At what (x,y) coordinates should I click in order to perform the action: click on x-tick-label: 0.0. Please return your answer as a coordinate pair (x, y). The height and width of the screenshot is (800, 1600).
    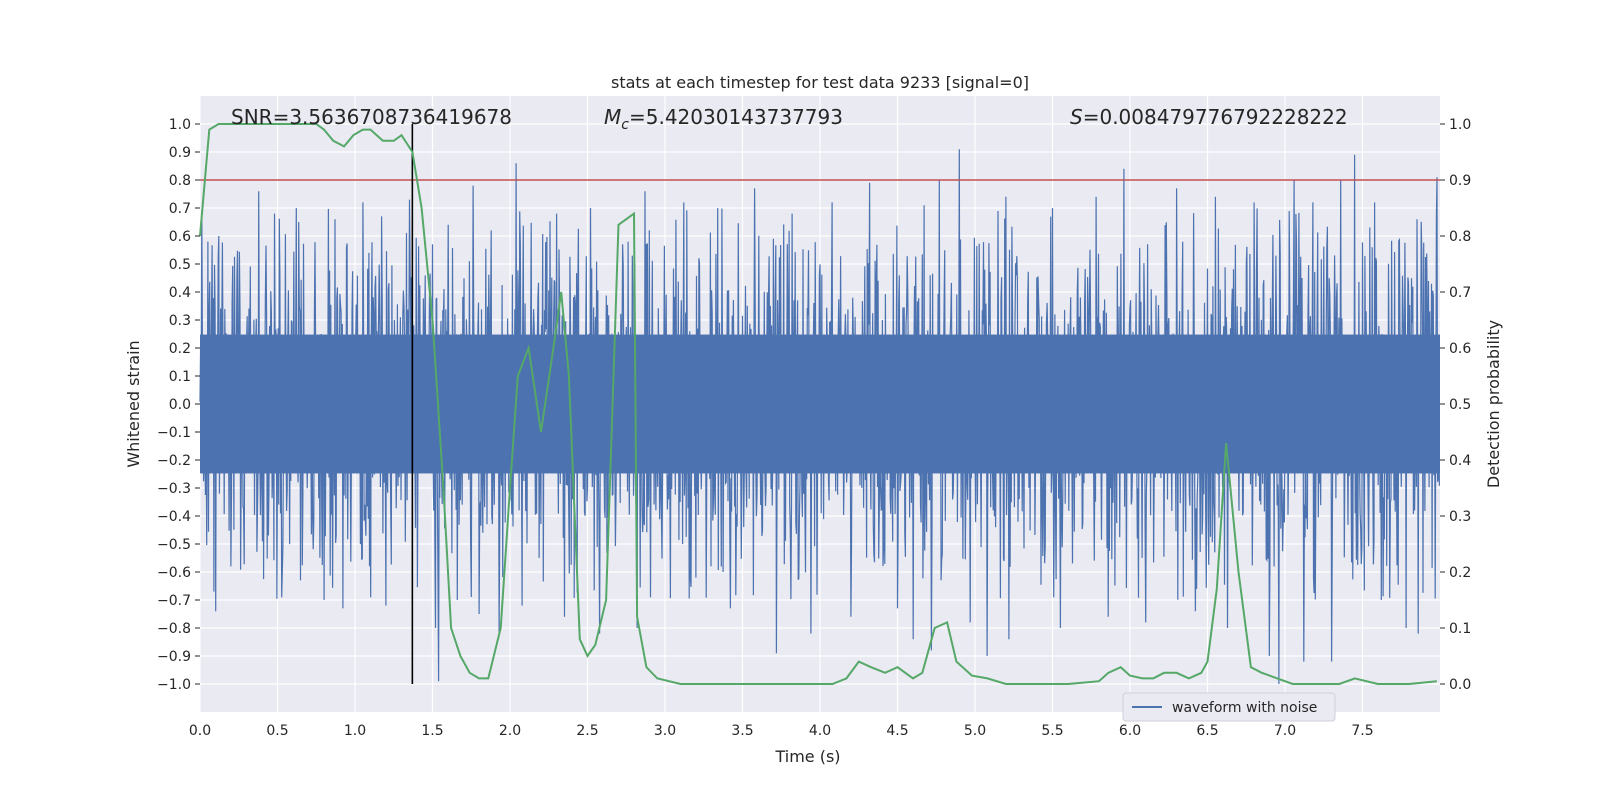
    Looking at the image, I should click on (200, 731).